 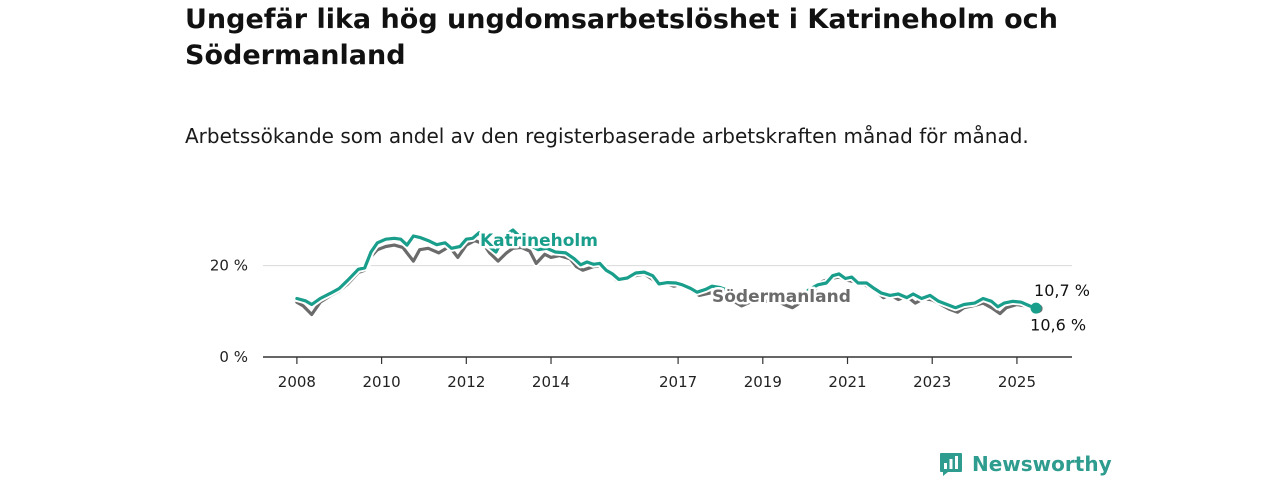 I want to click on y-tick-label: 20 %, so click(x=229, y=266).